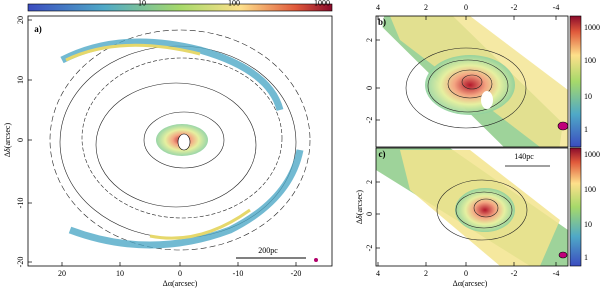 The width and height of the screenshot is (600, 294). I want to click on y-tick-label: 10, so click(20, 80).